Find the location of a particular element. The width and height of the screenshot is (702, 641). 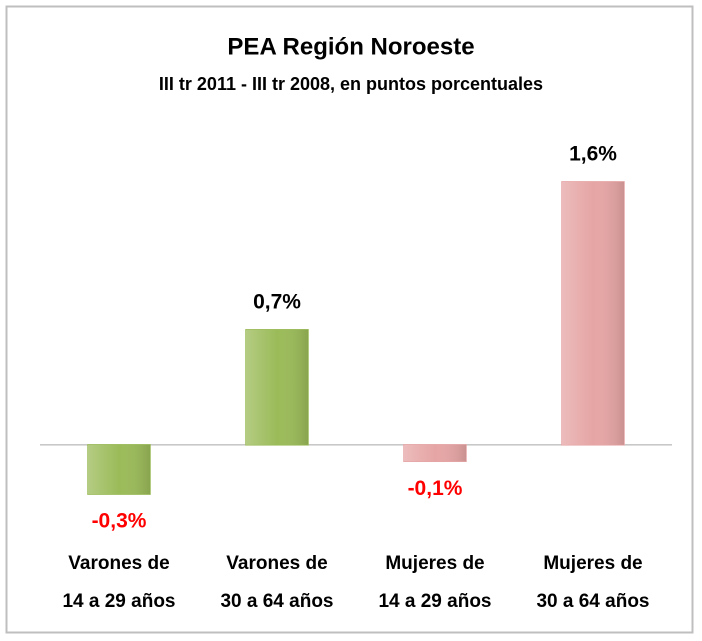

chart-title: PEA Región Noroeste is located at coordinates (350, 46).